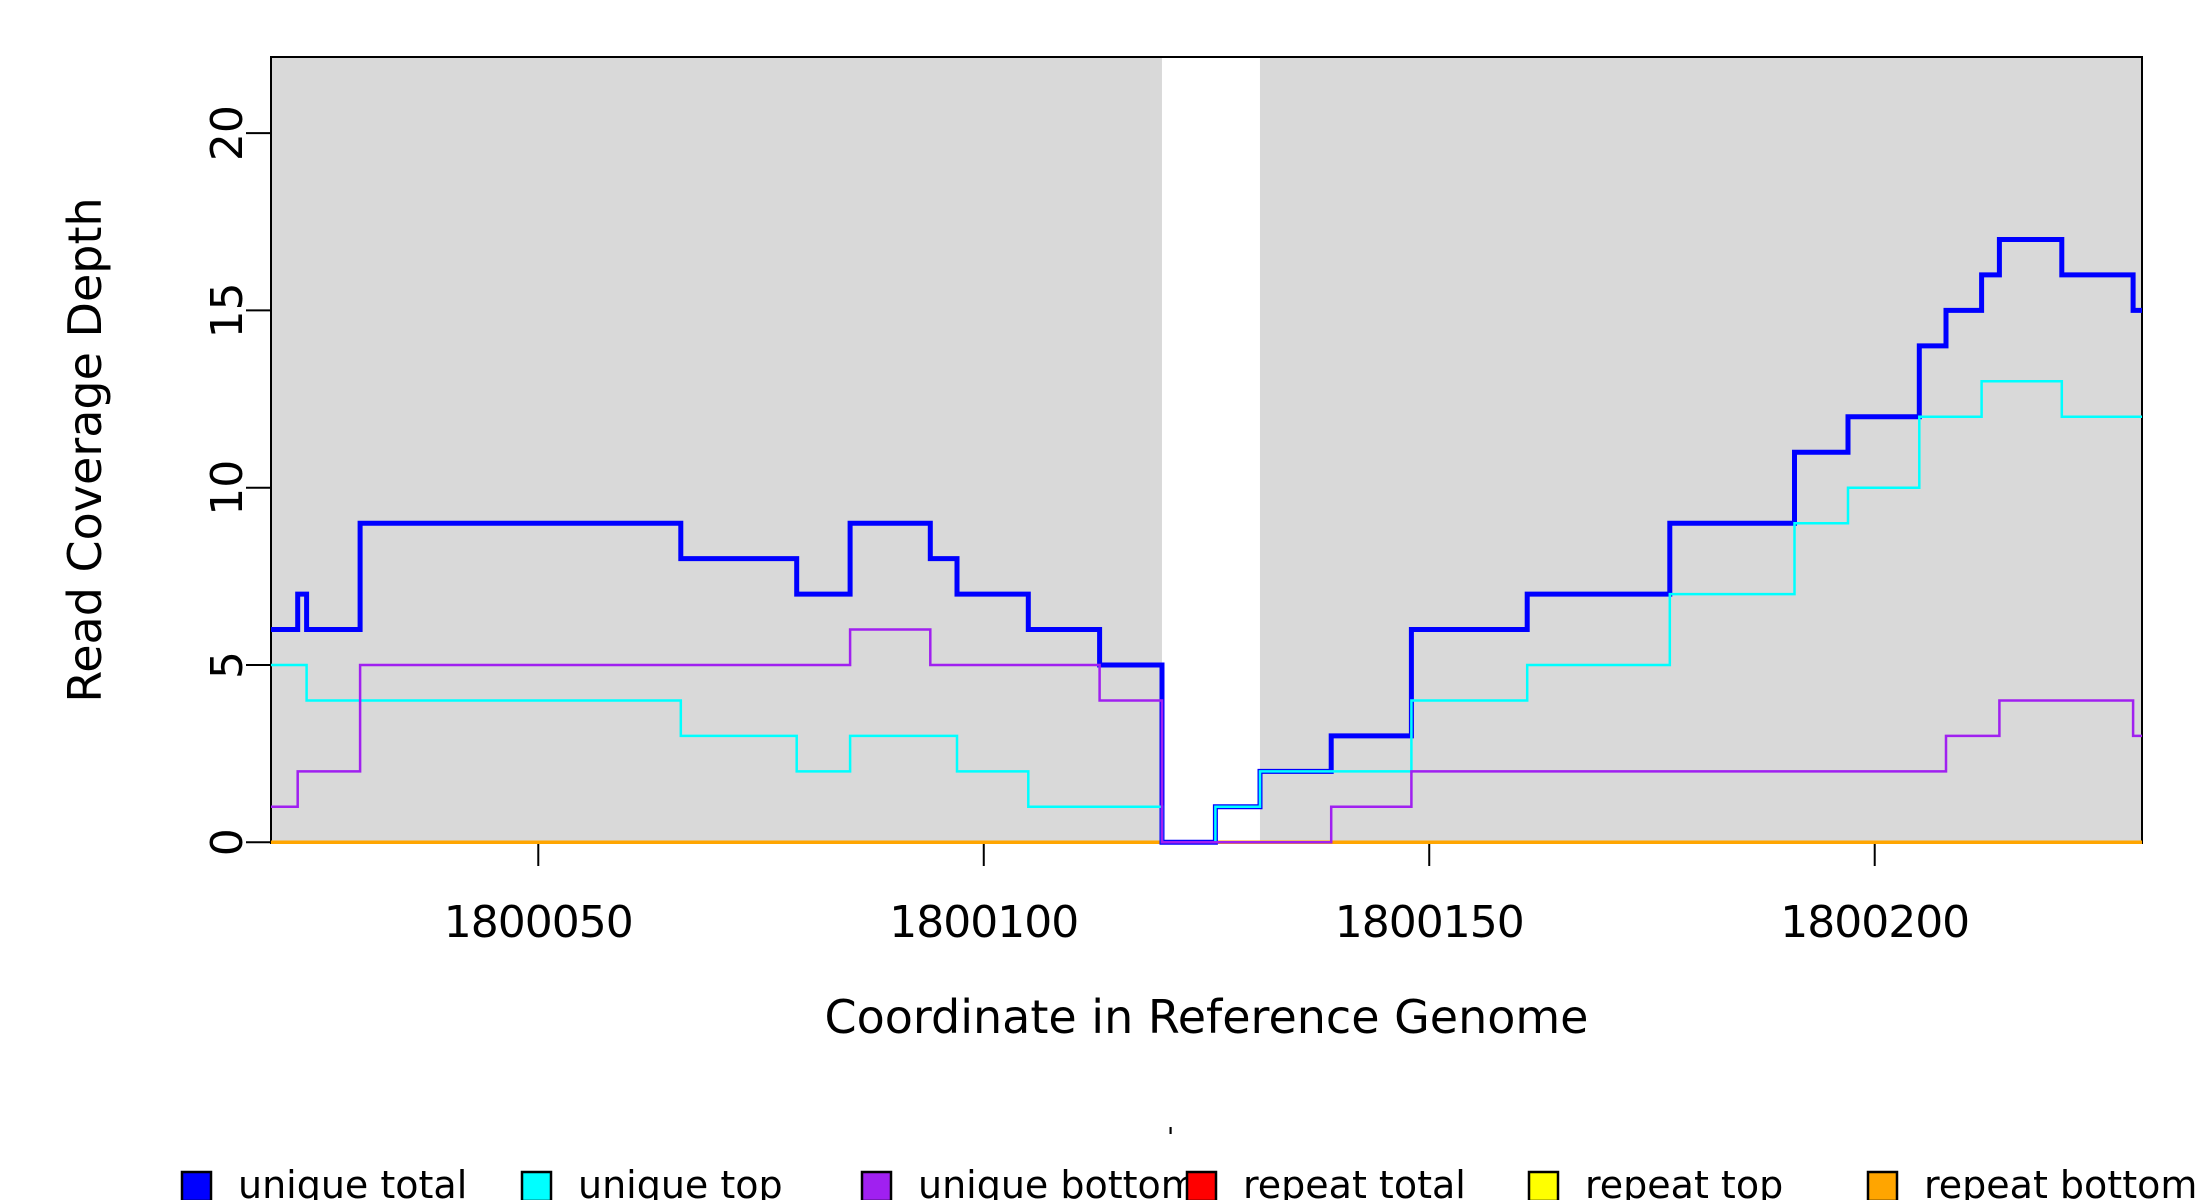 The height and width of the screenshot is (1204, 2200). What do you see at coordinates (536, 1186) in the screenshot?
I see `legend-swatch-unique-top` at bounding box center [536, 1186].